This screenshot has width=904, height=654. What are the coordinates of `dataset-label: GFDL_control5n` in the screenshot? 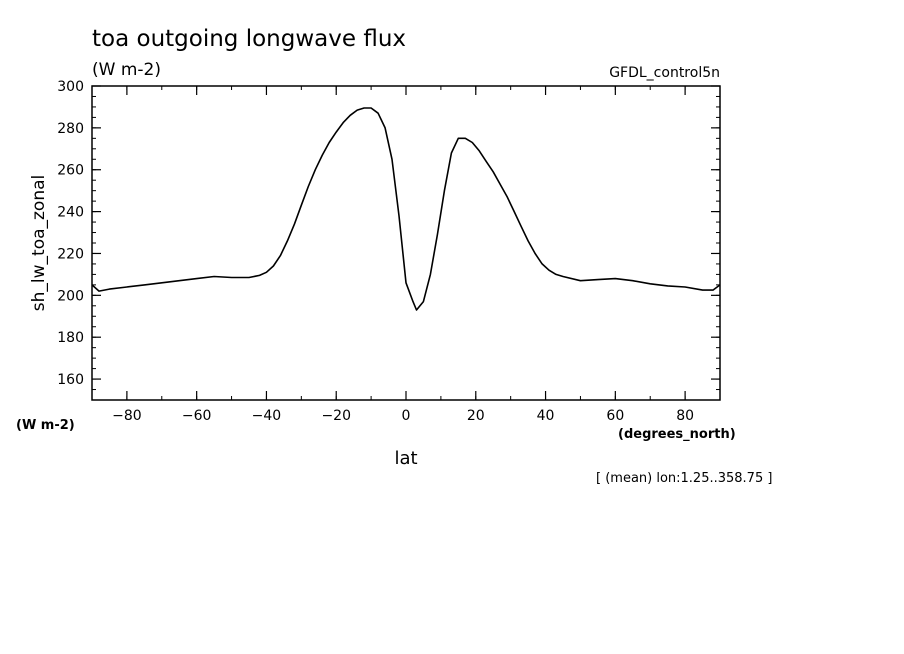 It's located at (664, 73).